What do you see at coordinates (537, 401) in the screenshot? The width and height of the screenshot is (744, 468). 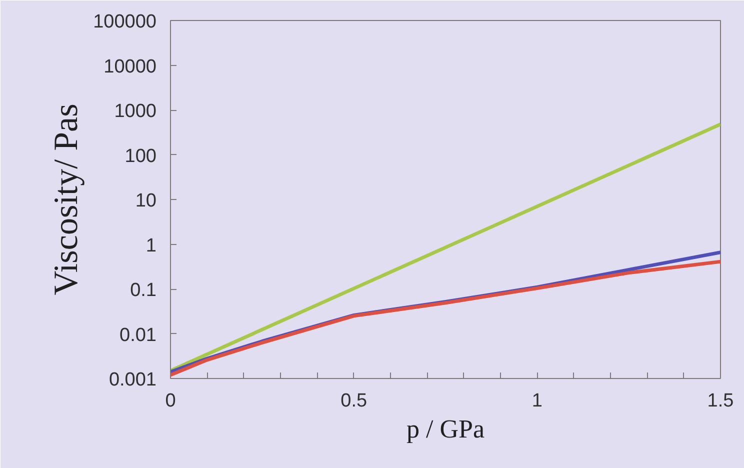 I see `x-tick-label: 1` at bounding box center [537, 401].